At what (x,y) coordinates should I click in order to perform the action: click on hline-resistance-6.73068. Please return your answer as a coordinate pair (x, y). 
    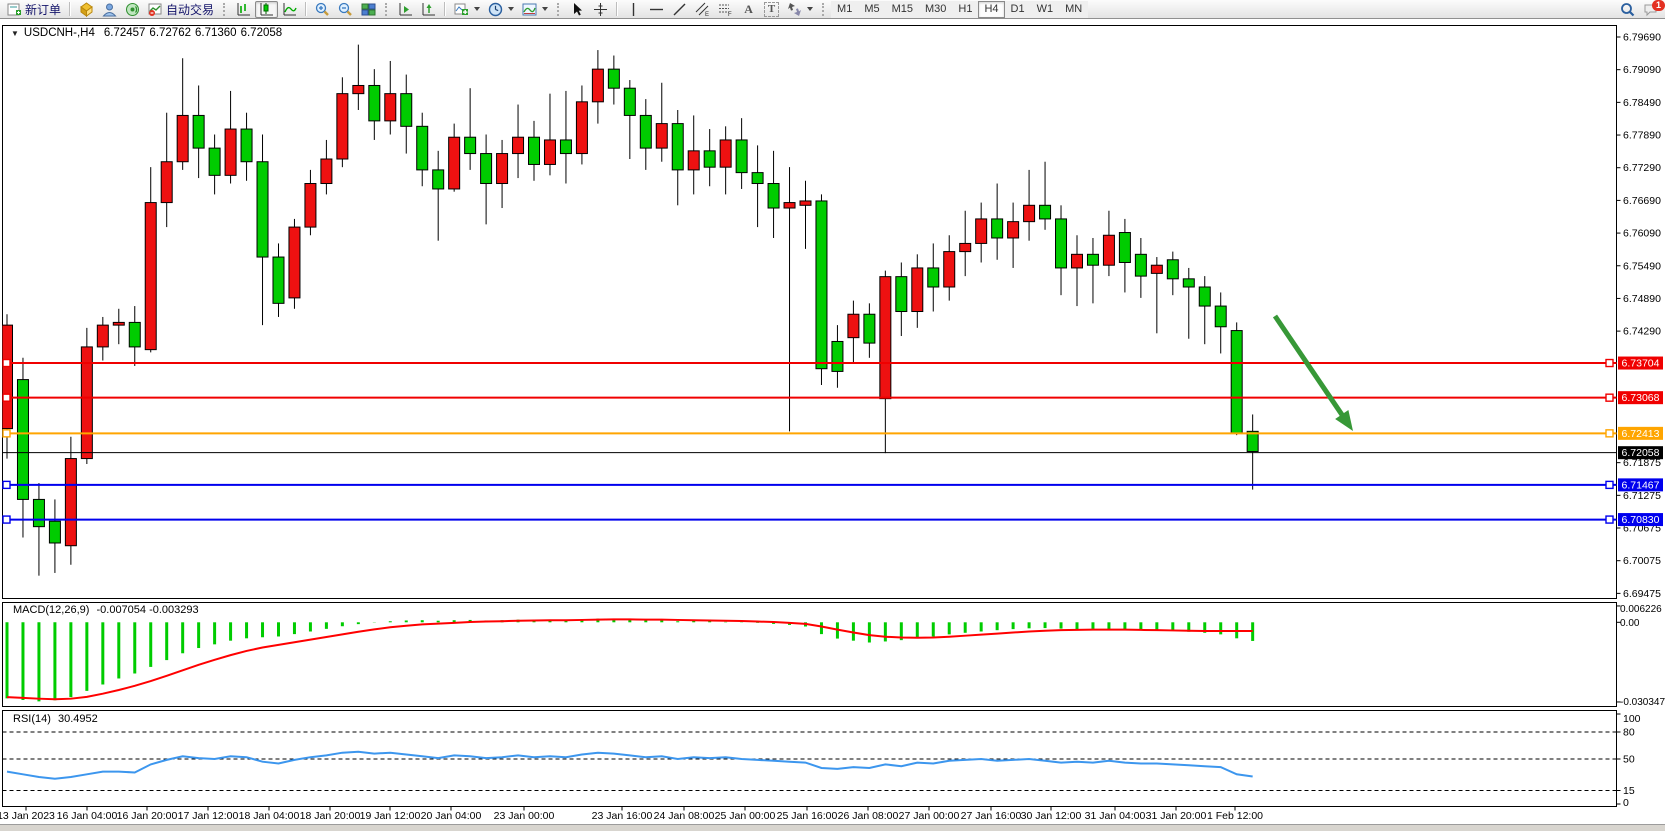
    Looking at the image, I should click on (809, 397).